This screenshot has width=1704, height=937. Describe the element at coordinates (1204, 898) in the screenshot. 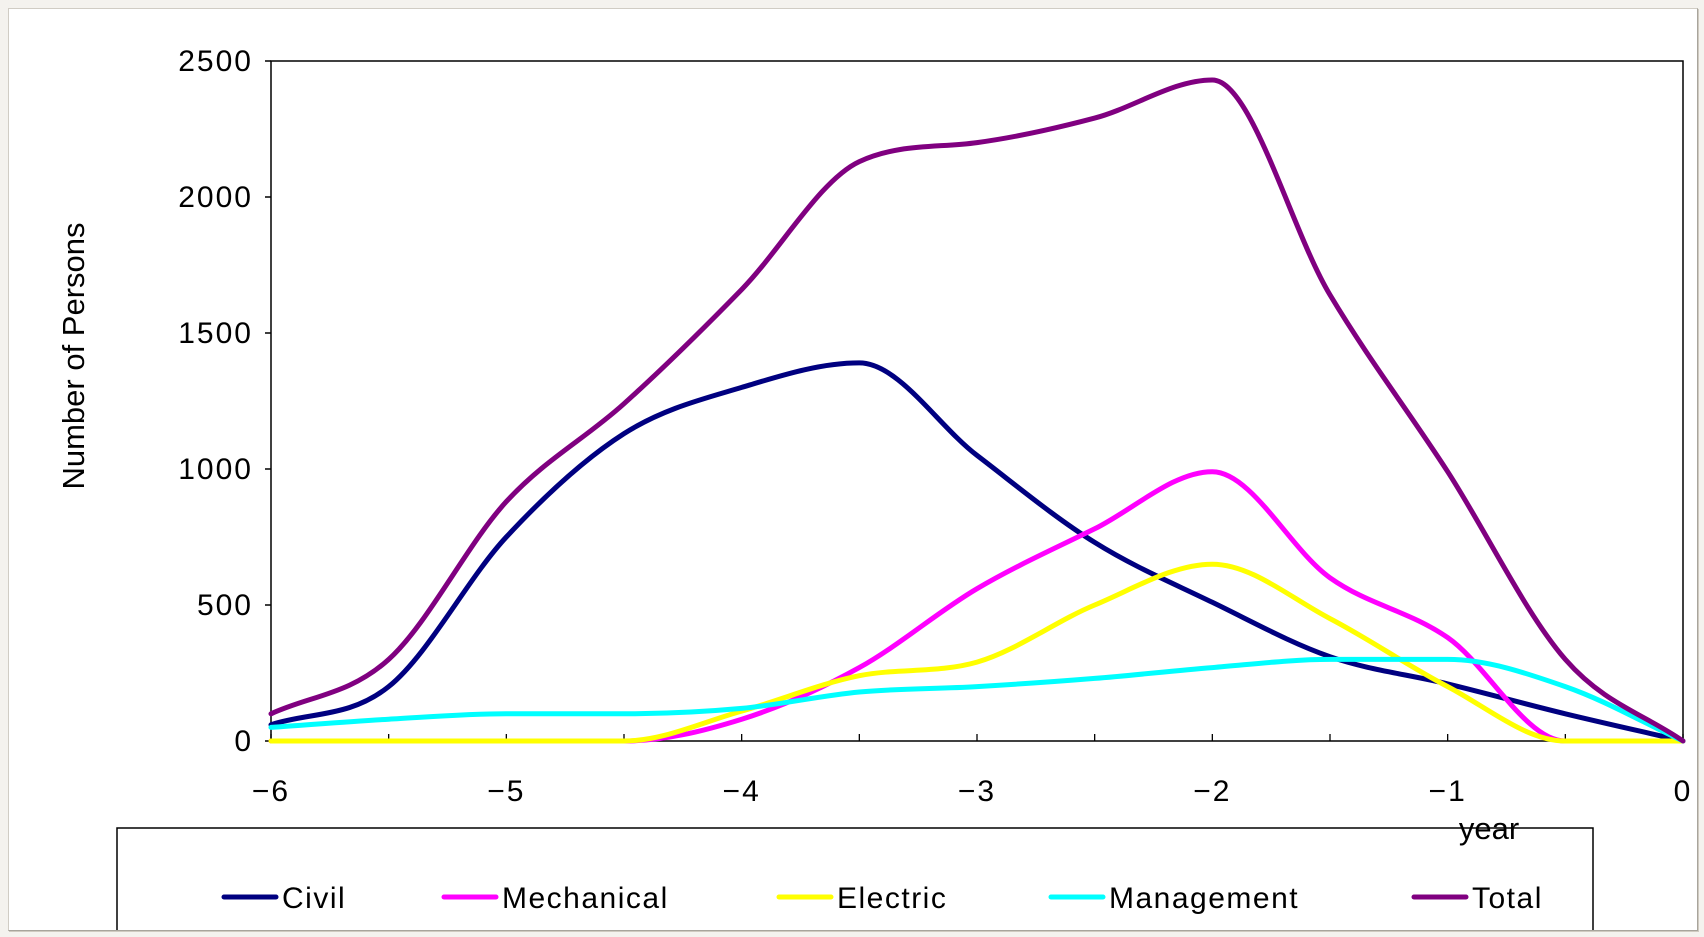

I see `legend-label-management: Management` at that location.